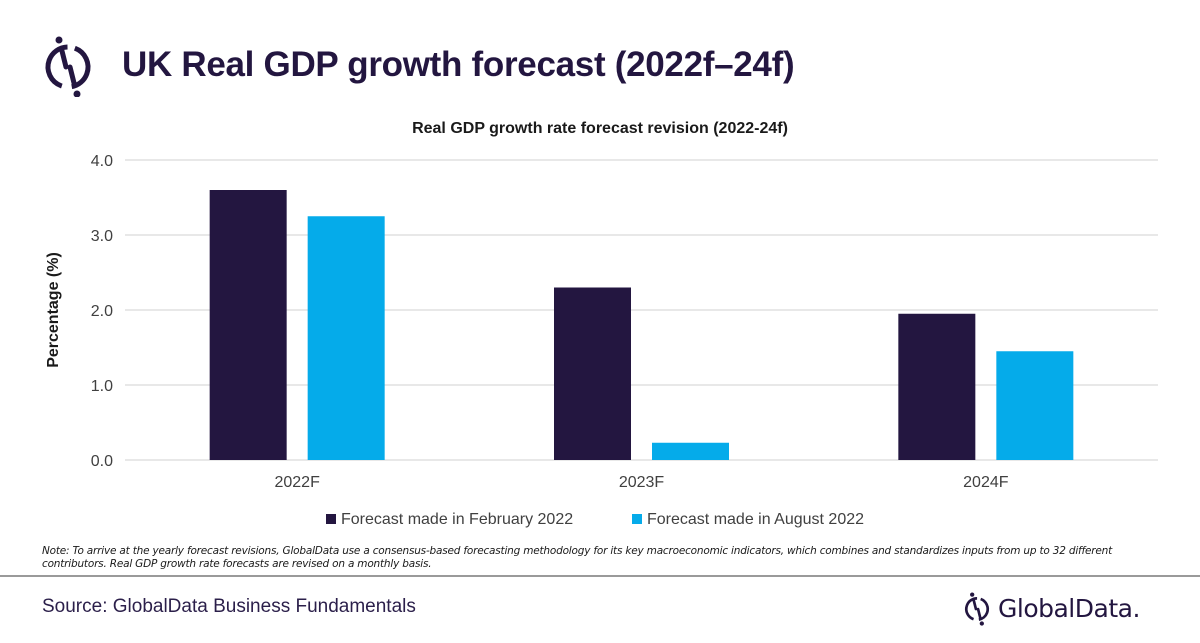 The image size is (1200, 643). I want to click on x-tick-label: 2022F, so click(297, 482).